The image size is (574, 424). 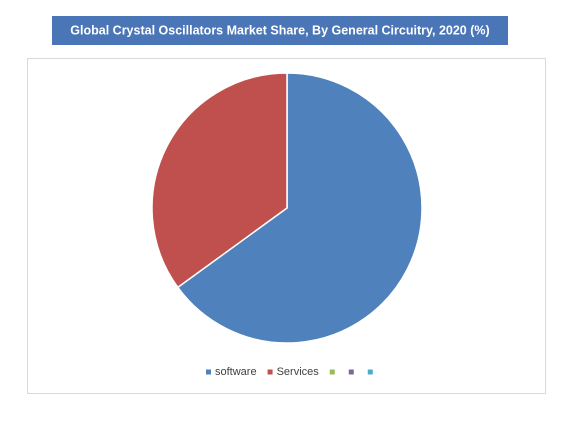 What do you see at coordinates (236, 372) in the screenshot?
I see `legend-label: software` at bounding box center [236, 372].